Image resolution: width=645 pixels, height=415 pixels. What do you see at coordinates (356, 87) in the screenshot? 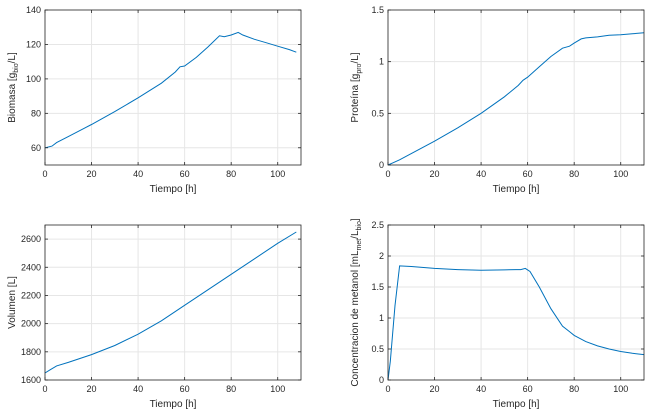
I see `y-axis-label: Proteína [gpro/L]` at bounding box center [356, 87].